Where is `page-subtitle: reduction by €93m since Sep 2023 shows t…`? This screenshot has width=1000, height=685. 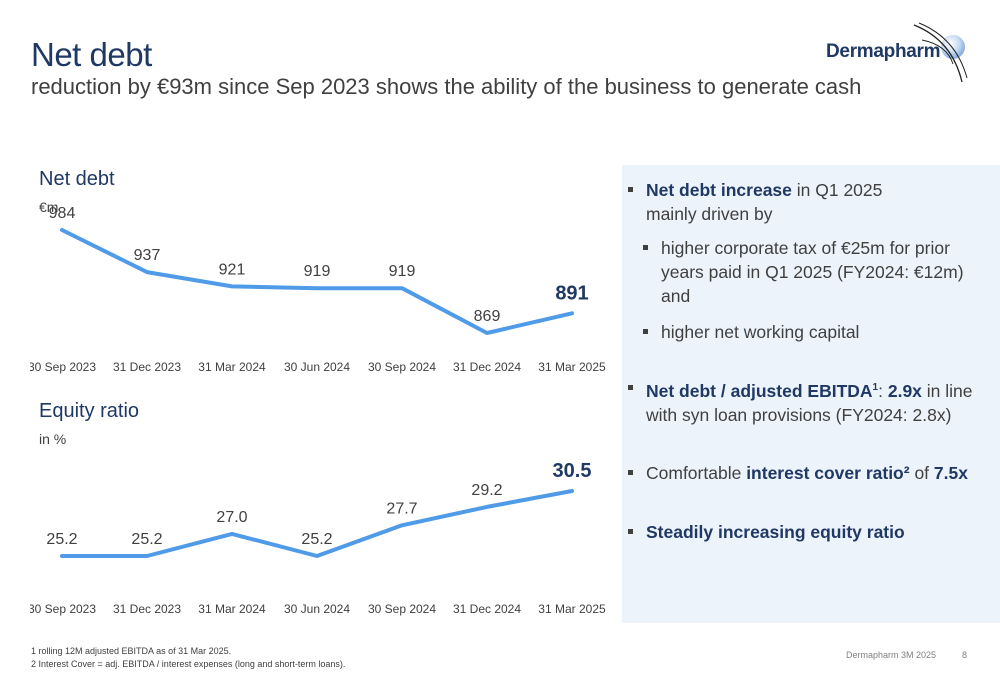
page-subtitle: reduction by €93m since Sep 2023 shows t… is located at coordinates (446, 86).